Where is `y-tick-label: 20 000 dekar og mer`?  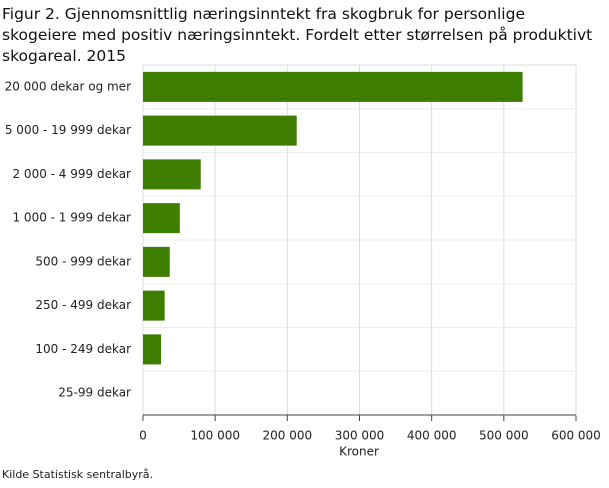
y-tick-label: 20 000 dekar og mer is located at coordinates (68, 86).